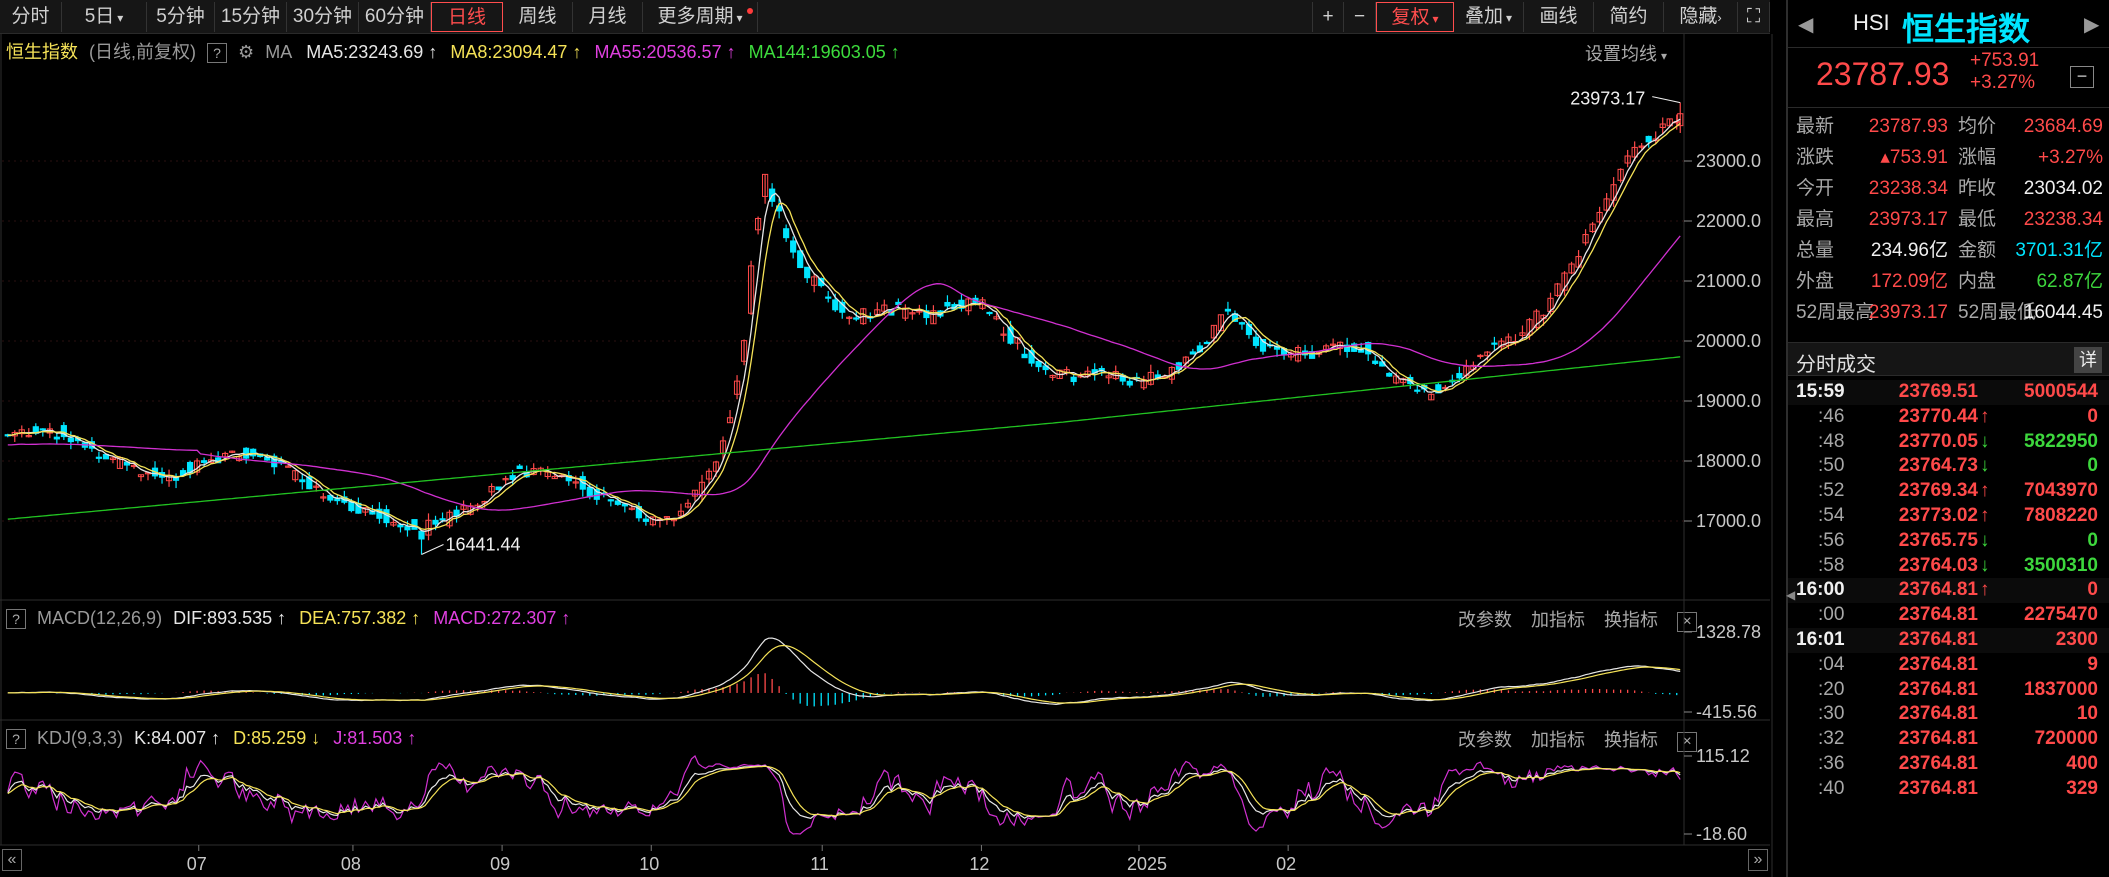  What do you see at coordinates (1938, 466) in the screenshot?
I see `trade-price: 23764.73` at bounding box center [1938, 466].